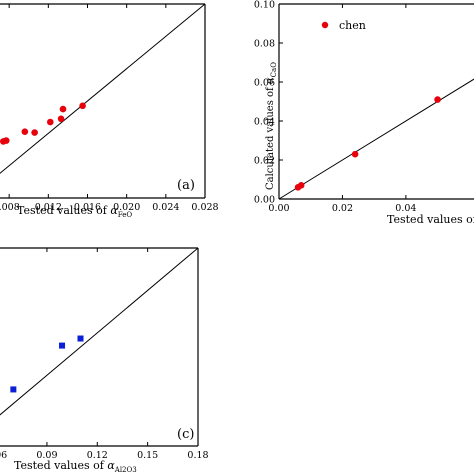 The height and width of the screenshot is (474, 474). I want to click on panel-b-diagonal-line, so click(376, 139).